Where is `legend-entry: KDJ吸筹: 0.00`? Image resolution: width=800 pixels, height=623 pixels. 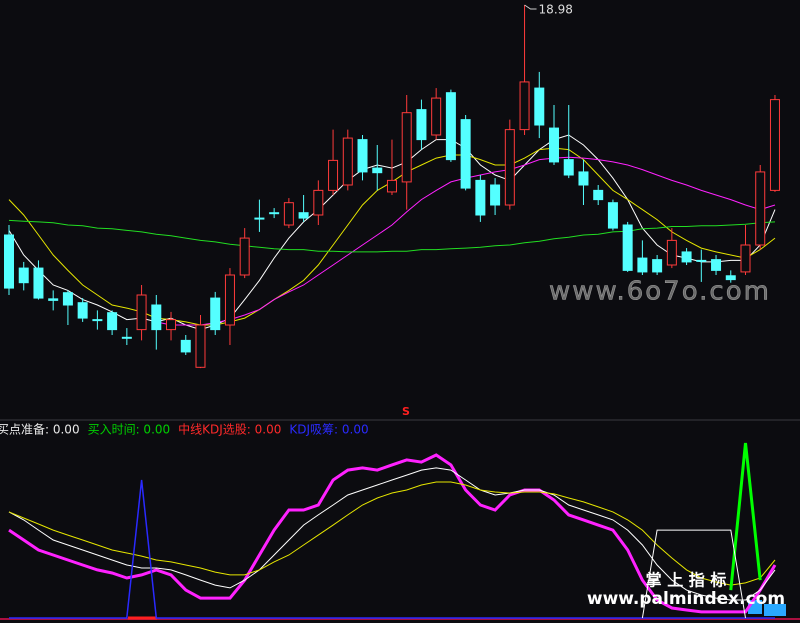
legend-entry: KDJ吸筹: 0.00 is located at coordinates (328, 430).